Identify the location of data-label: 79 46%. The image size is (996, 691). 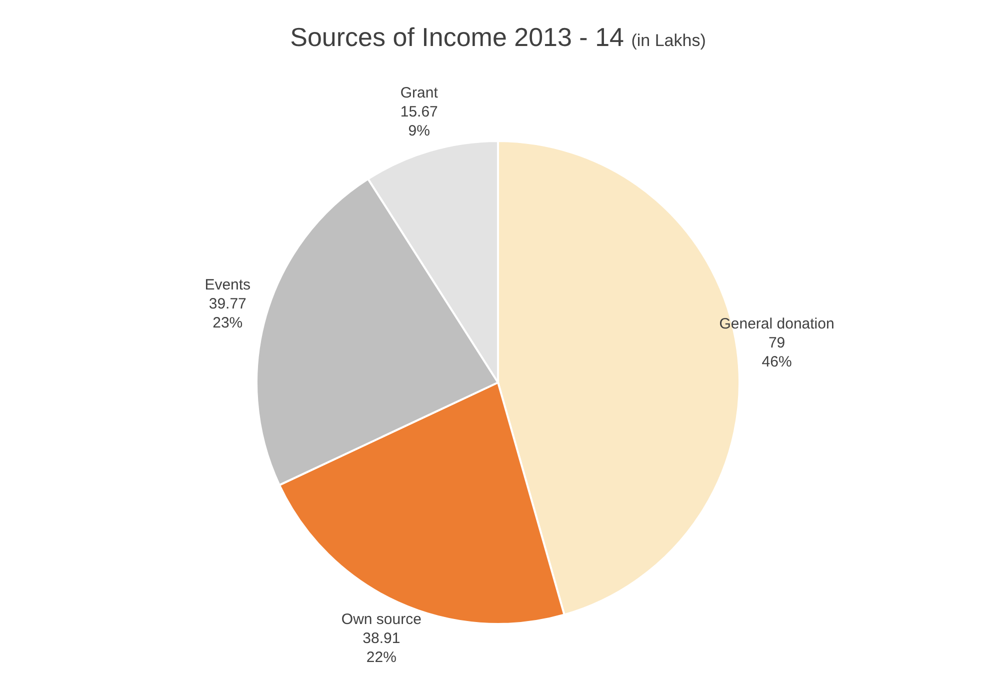
(777, 352).